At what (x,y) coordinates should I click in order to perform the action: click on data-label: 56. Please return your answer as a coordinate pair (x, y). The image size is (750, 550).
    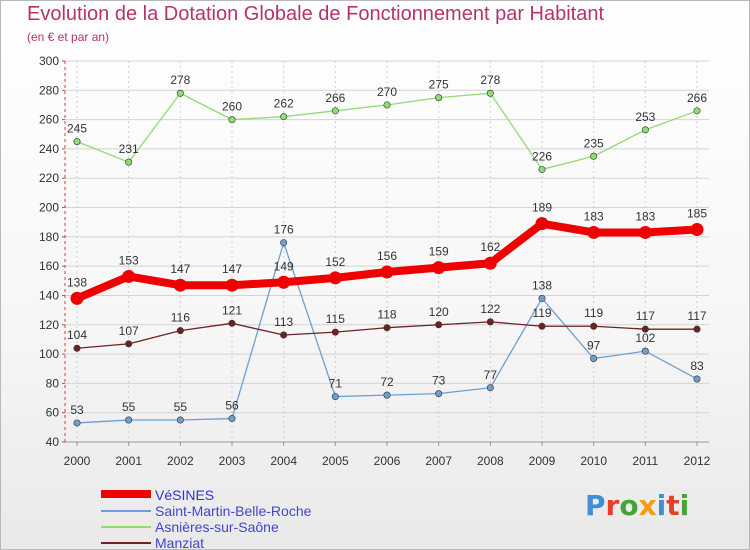
    Looking at the image, I should click on (232, 406).